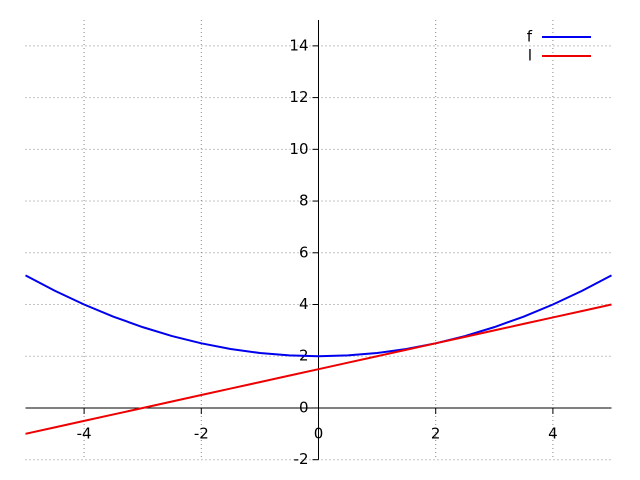 Image resolution: width=640 pixels, height=480 pixels. What do you see at coordinates (304, 252) in the screenshot?
I see `y-tick-label: 6` at bounding box center [304, 252].